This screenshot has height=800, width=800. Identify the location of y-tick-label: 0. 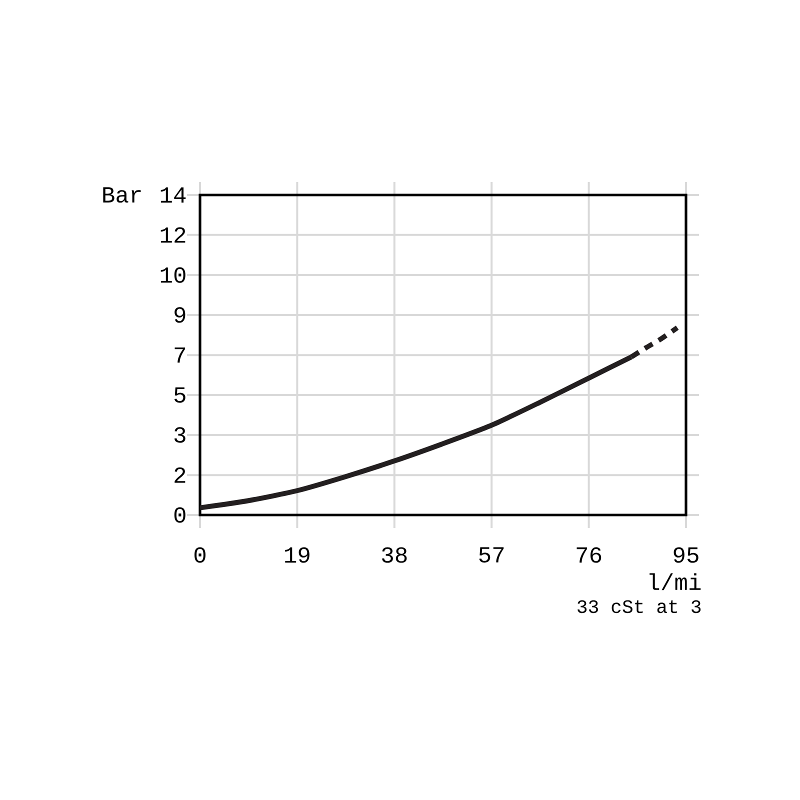
(180, 515).